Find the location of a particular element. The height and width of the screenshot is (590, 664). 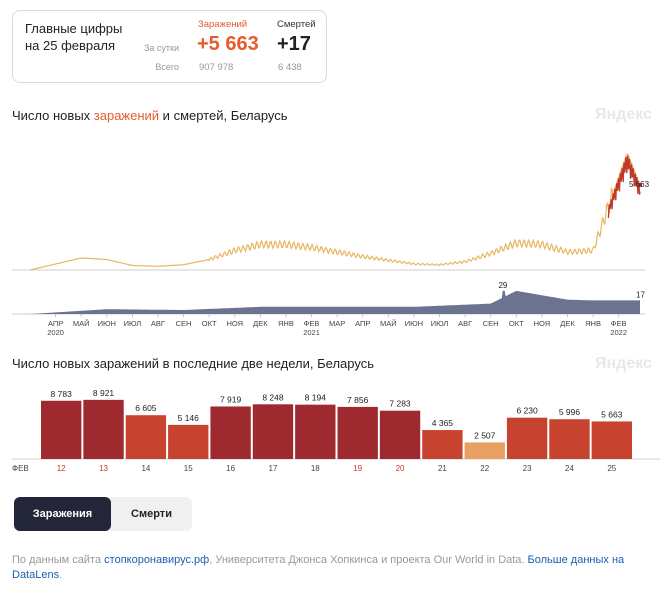

chart1-title-cases: заражений is located at coordinates (126, 115).